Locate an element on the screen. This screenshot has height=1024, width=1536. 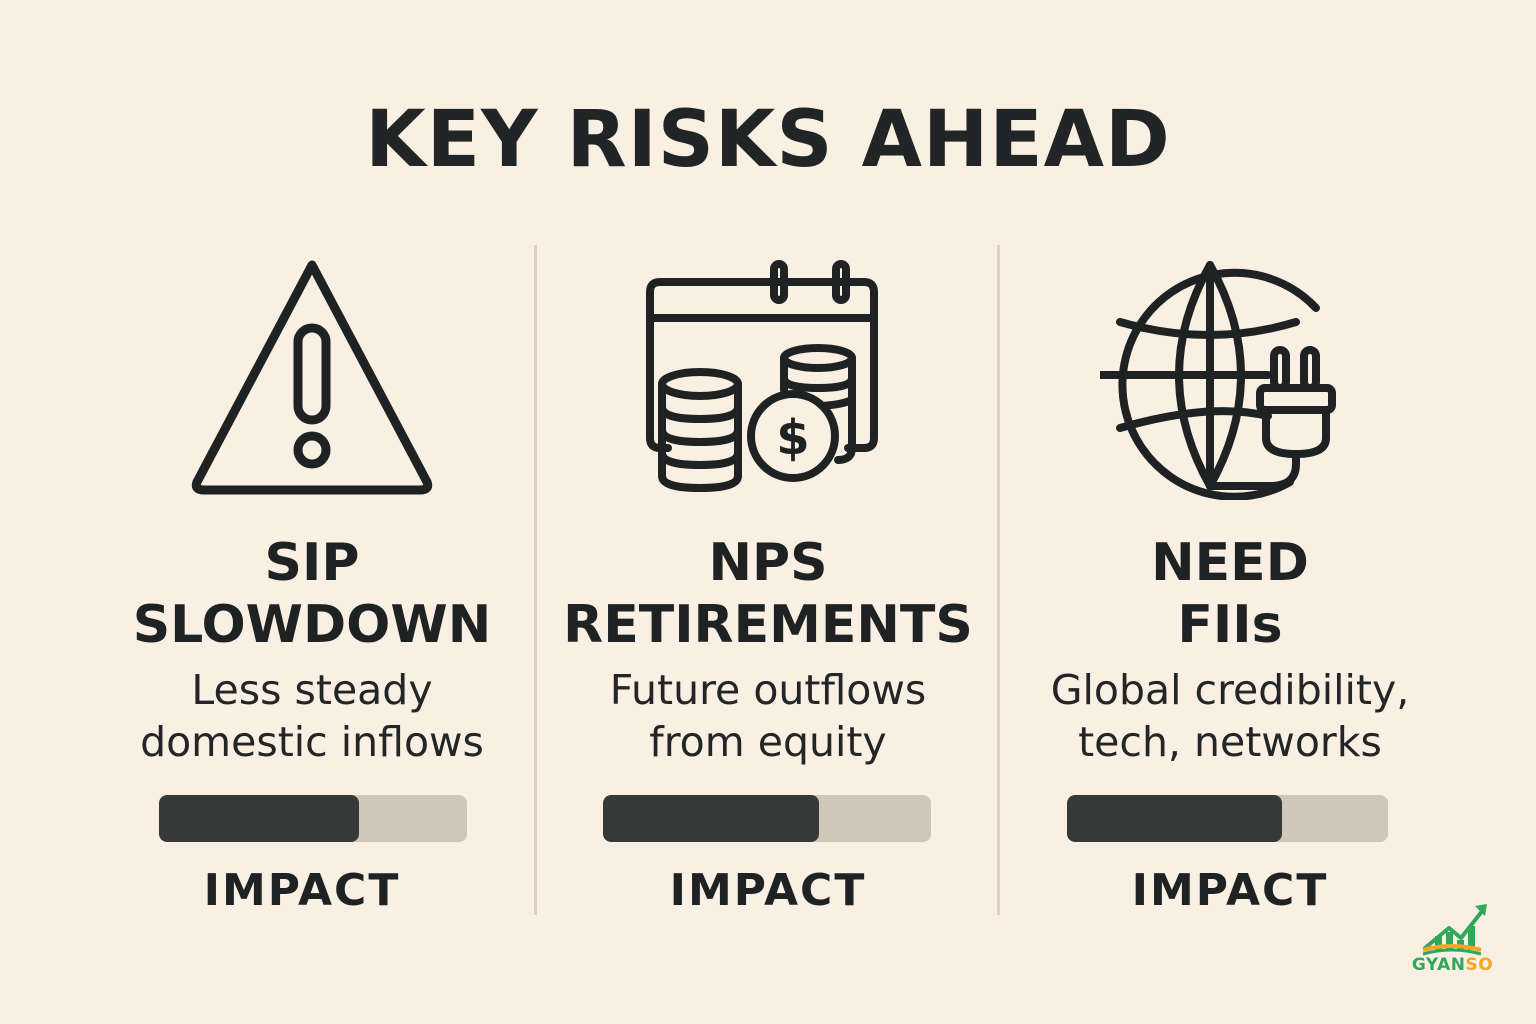
globe-plug-icon is located at coordinates (1228, 375).